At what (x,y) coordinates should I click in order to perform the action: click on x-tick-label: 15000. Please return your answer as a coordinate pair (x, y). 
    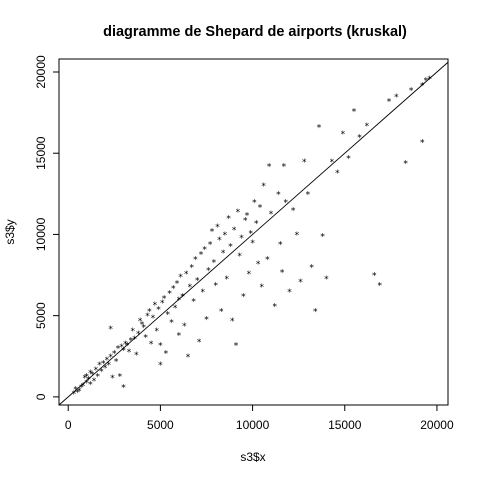
    Looking at the image, I should click on (345, 425).